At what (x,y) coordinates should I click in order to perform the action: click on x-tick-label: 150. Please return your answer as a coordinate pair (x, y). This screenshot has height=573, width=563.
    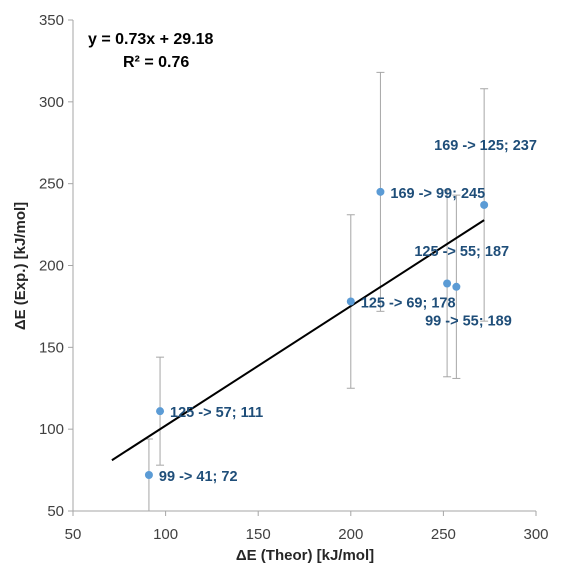
    Looking at the image, I should click on (258, 534).